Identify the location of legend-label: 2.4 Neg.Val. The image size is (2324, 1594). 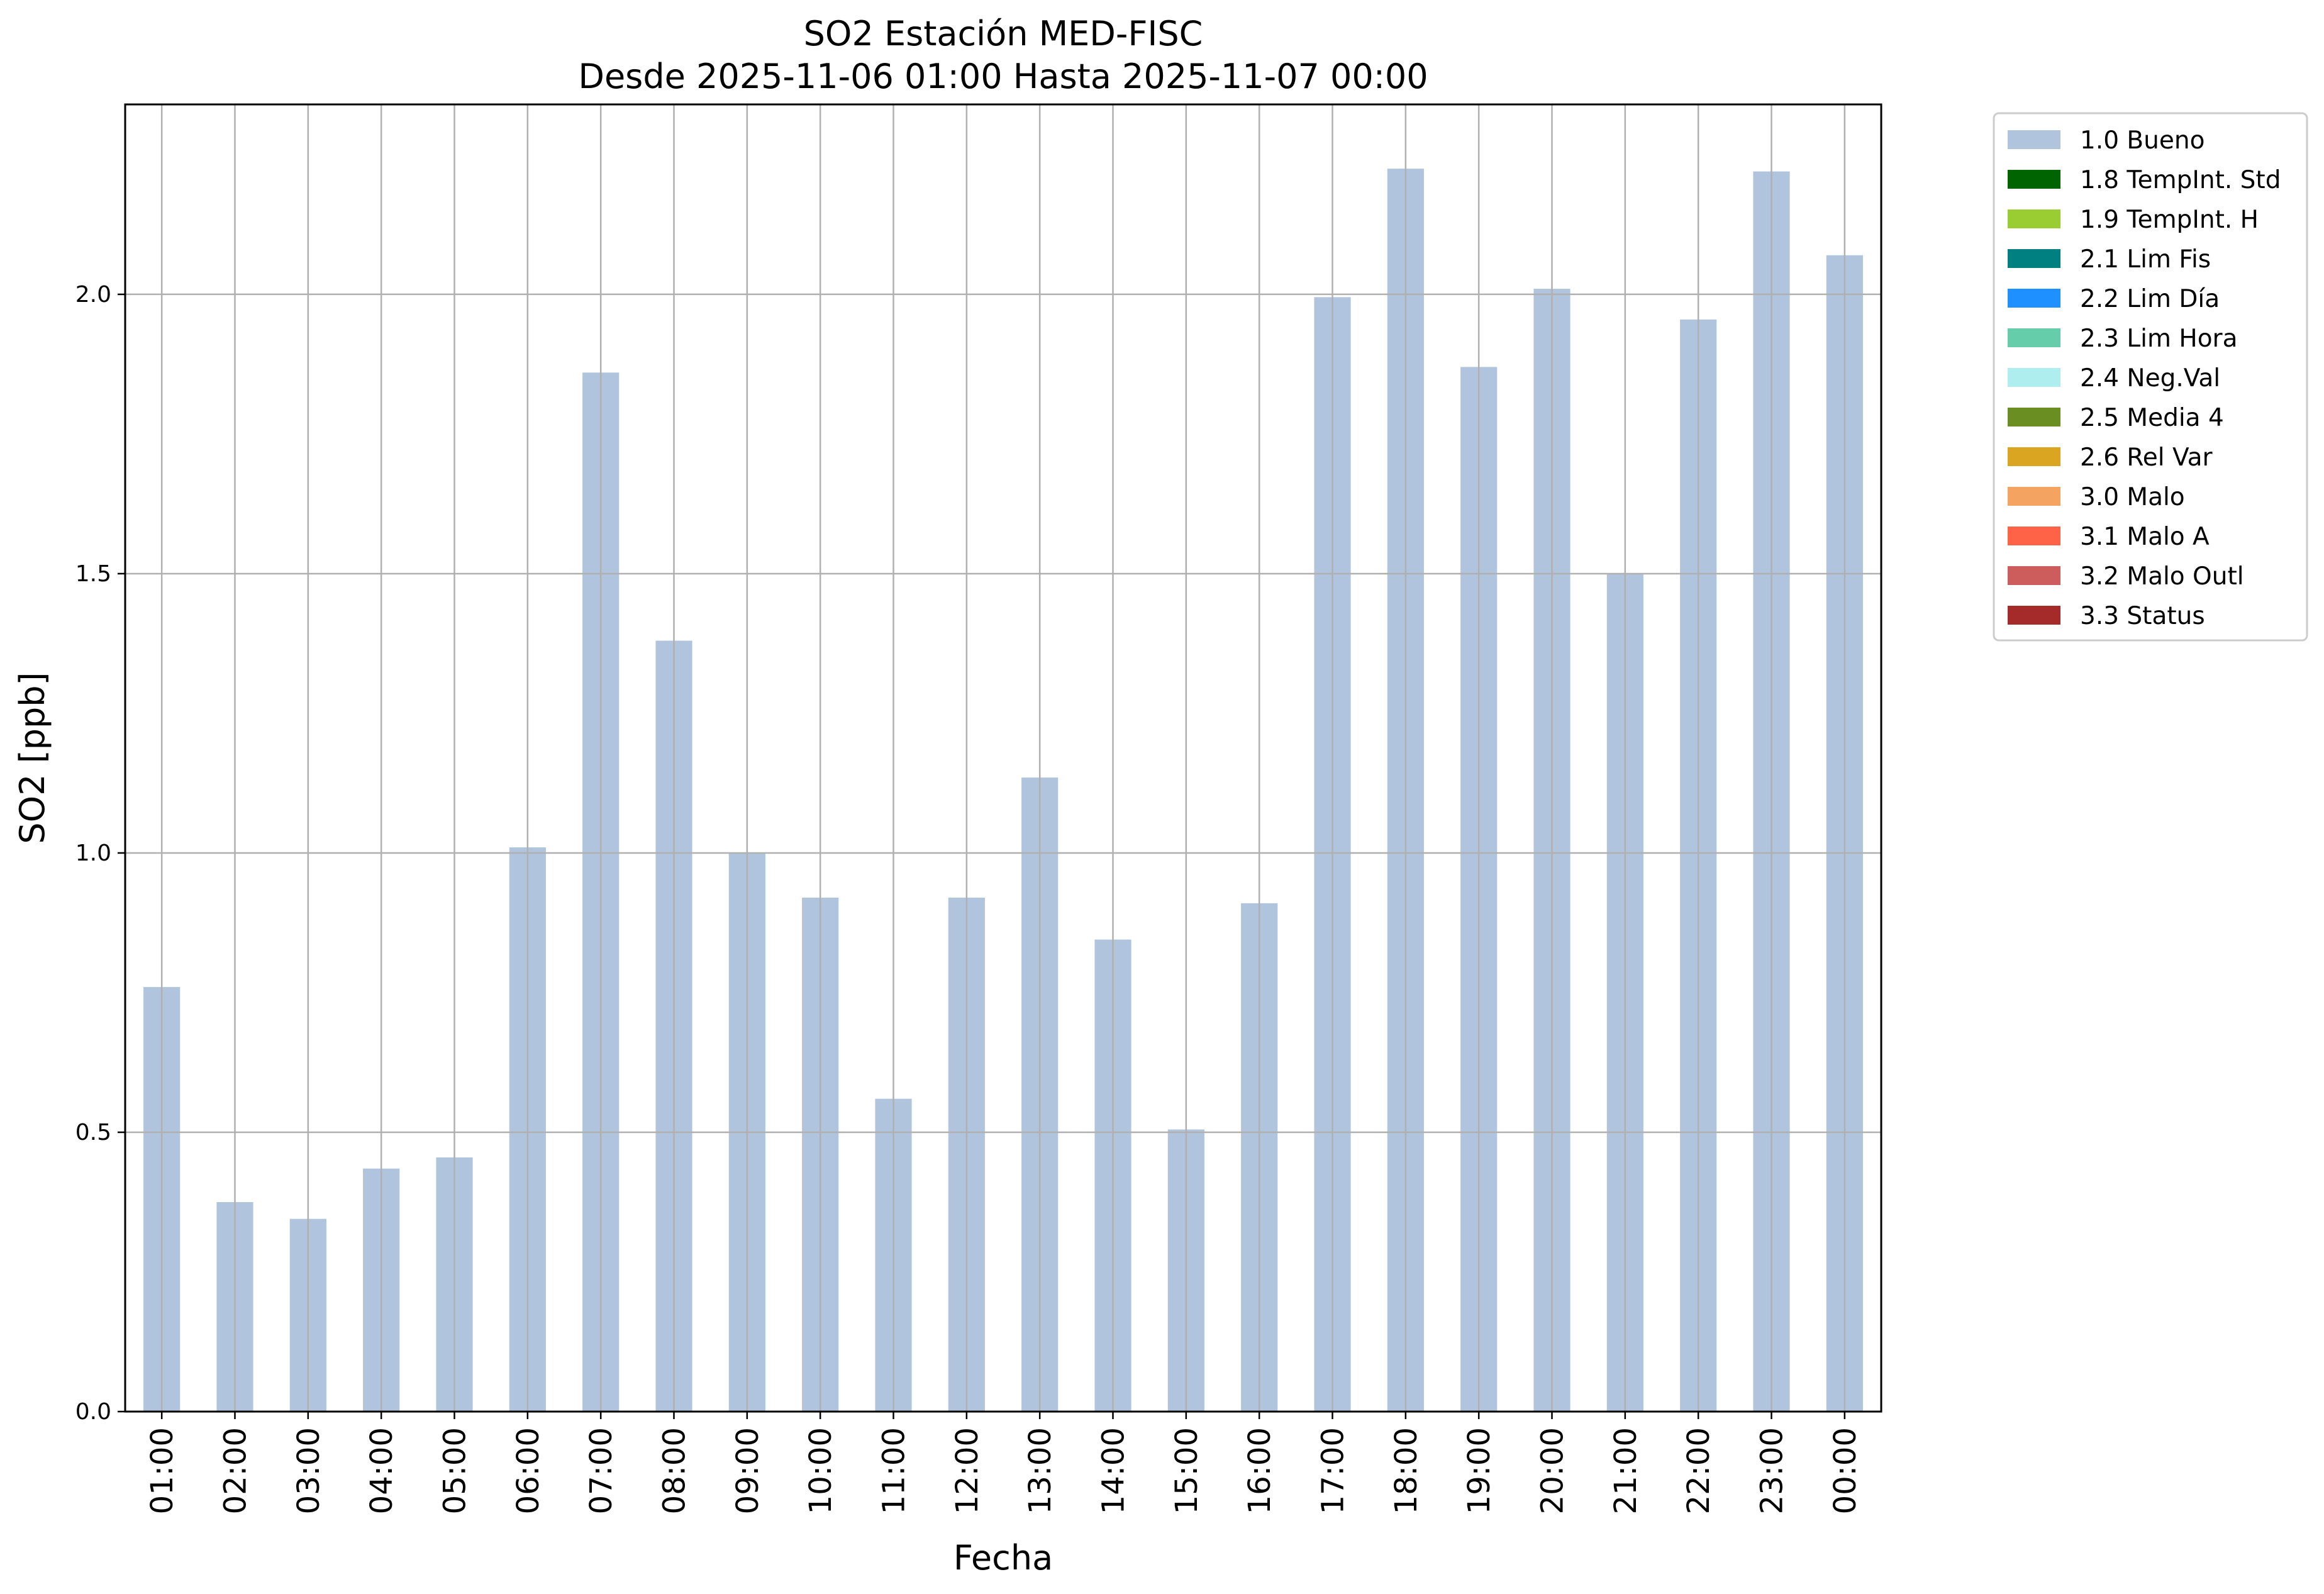
(2150, 378).